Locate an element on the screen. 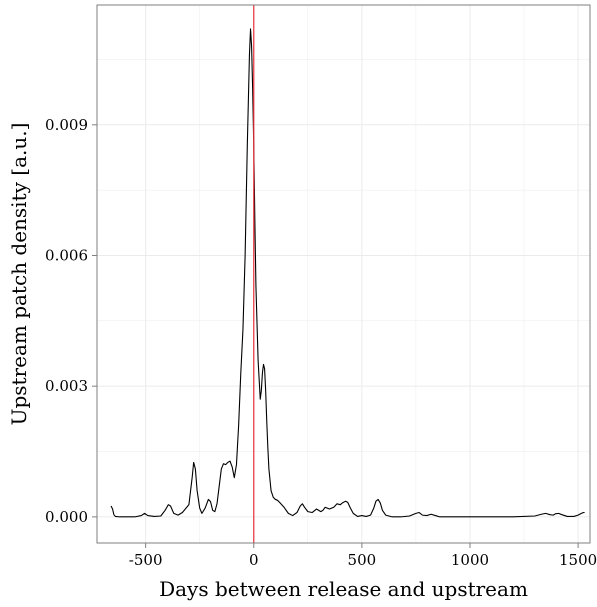  y-tick-label: 0.000 is located at coordinates (66, 517).